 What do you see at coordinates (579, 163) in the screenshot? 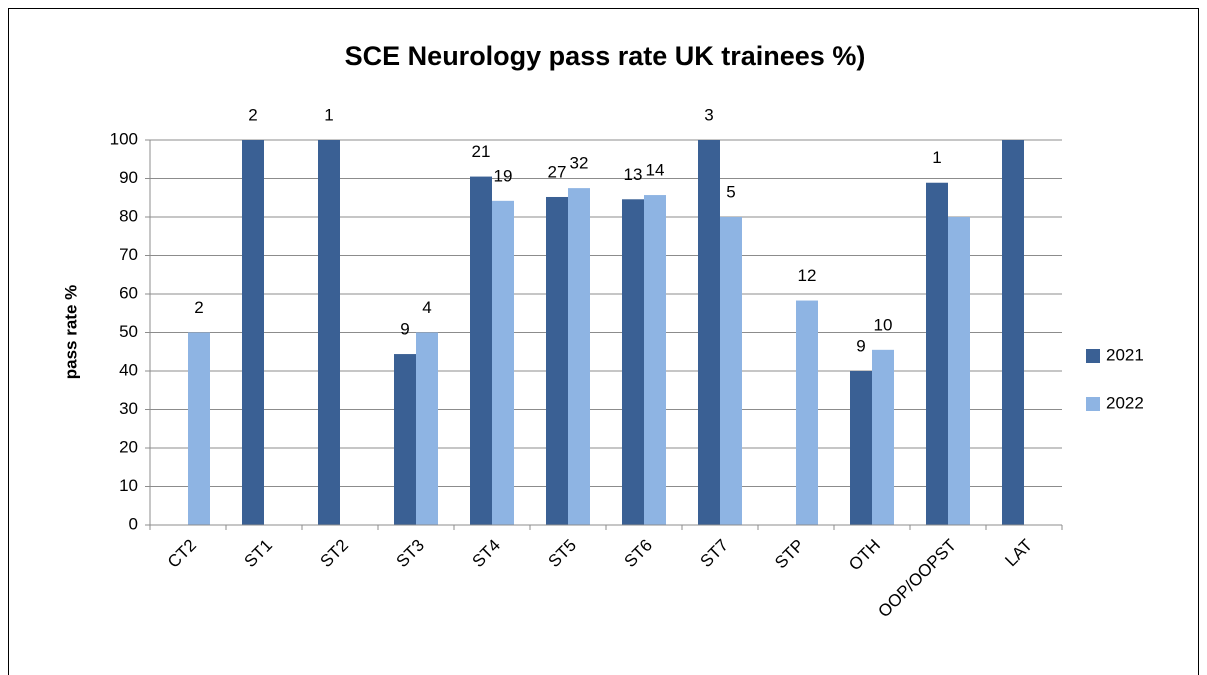
I see `bar-annotation: 32` at bounding box center [579, 163].